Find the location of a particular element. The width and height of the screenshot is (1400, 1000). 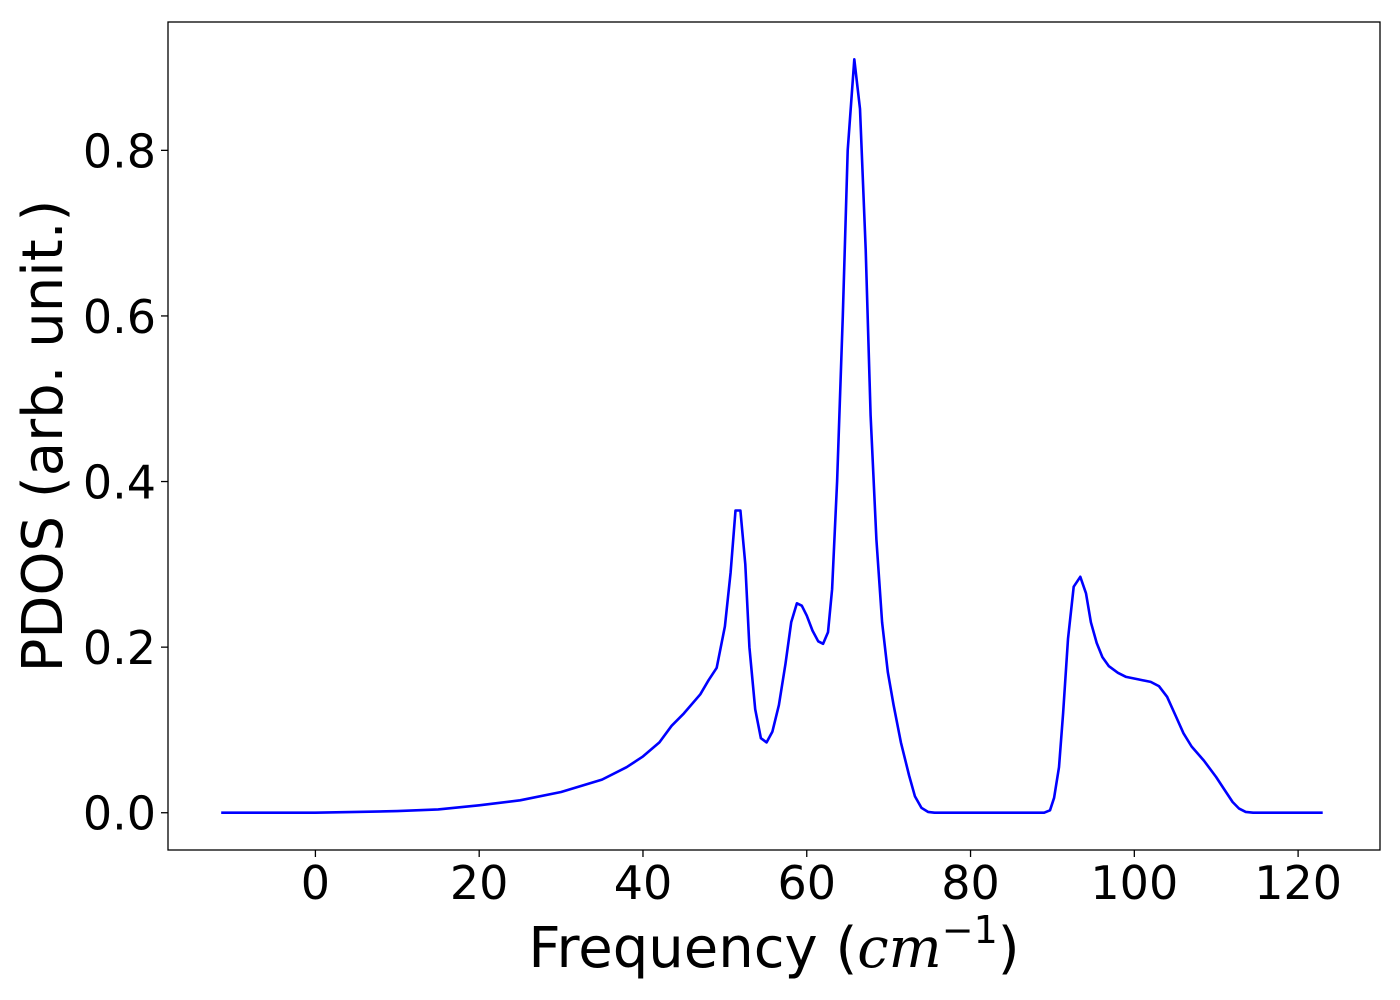

x-tick-label: 0 is located at coordinates (315, 883).